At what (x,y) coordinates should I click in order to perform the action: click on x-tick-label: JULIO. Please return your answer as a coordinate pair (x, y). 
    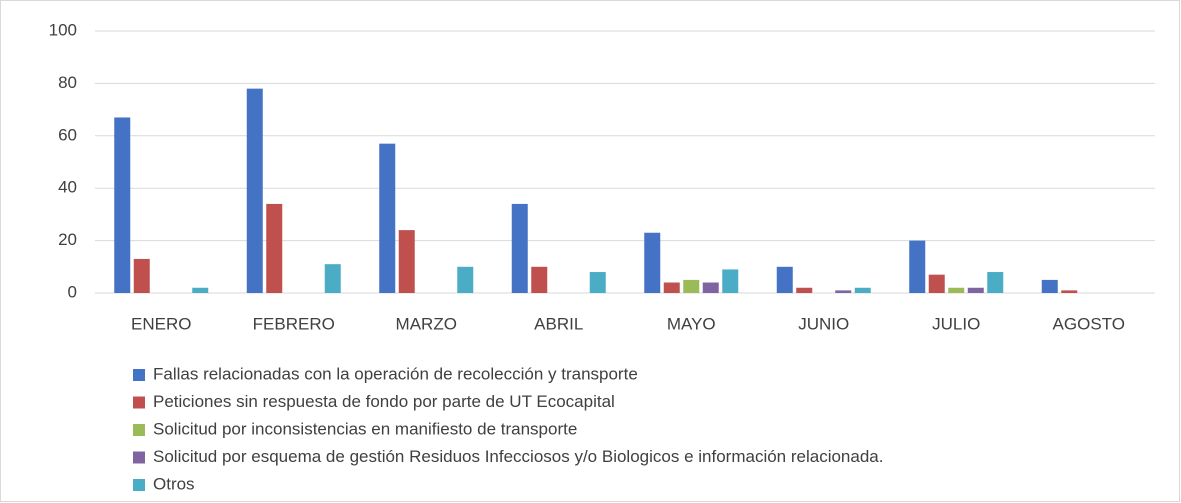
    Looking at the image, I should click on (956, 323).